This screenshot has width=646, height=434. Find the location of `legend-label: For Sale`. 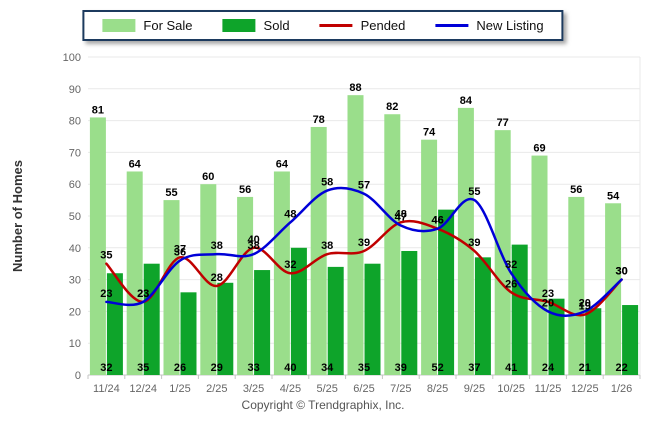

legend-label: For Sale is located at coordinates (168, 25).